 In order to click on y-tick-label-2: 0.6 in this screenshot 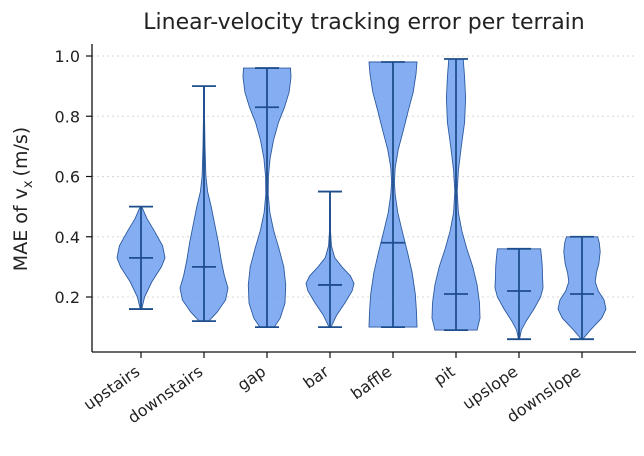, I will do `click(67, 177)`.